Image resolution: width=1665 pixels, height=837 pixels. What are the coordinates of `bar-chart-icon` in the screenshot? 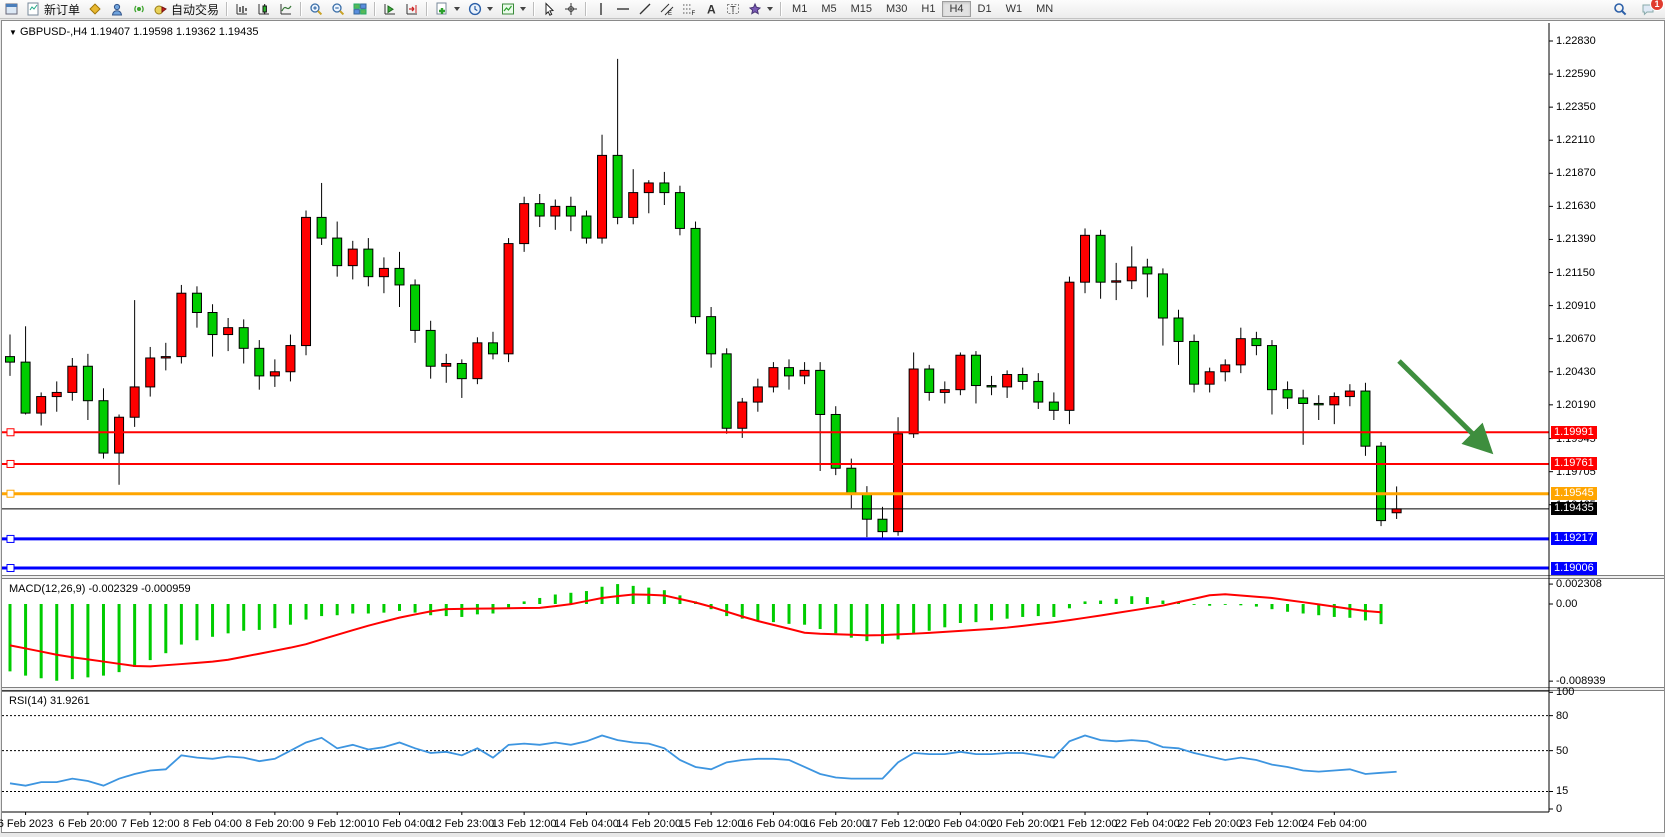 It's located at (242, 9).